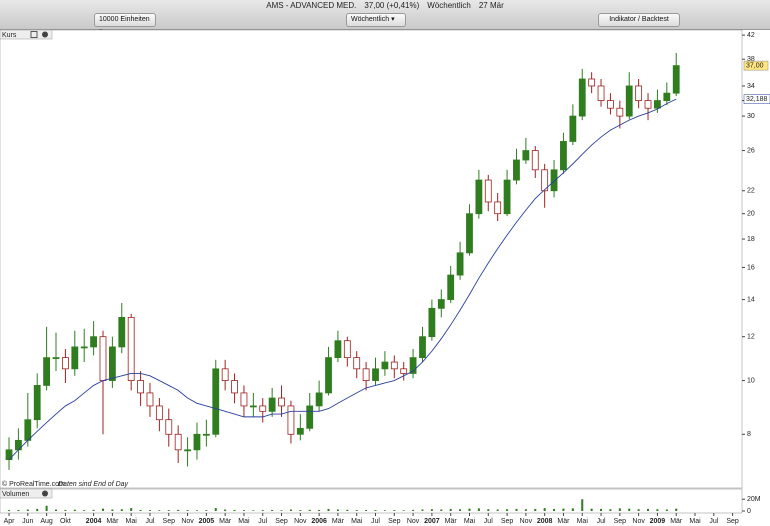 This screenshot has height=526, width=770. Describe the element at coordinates (46, 521) in the screenshot. I see `x-tick-label: Aug` at that location.